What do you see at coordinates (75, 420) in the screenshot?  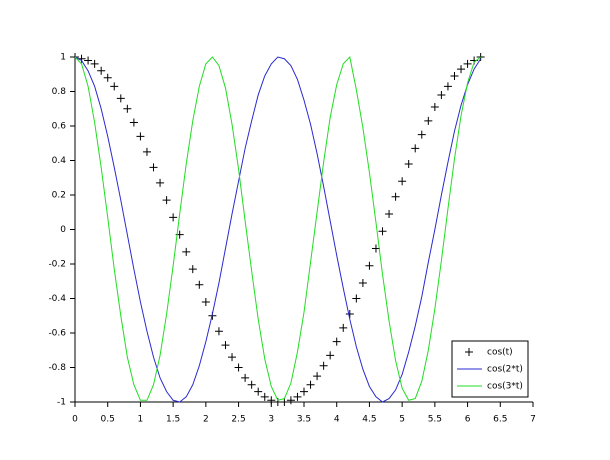 I see `x-tick-label: 0` at bounding box center [75, 420].